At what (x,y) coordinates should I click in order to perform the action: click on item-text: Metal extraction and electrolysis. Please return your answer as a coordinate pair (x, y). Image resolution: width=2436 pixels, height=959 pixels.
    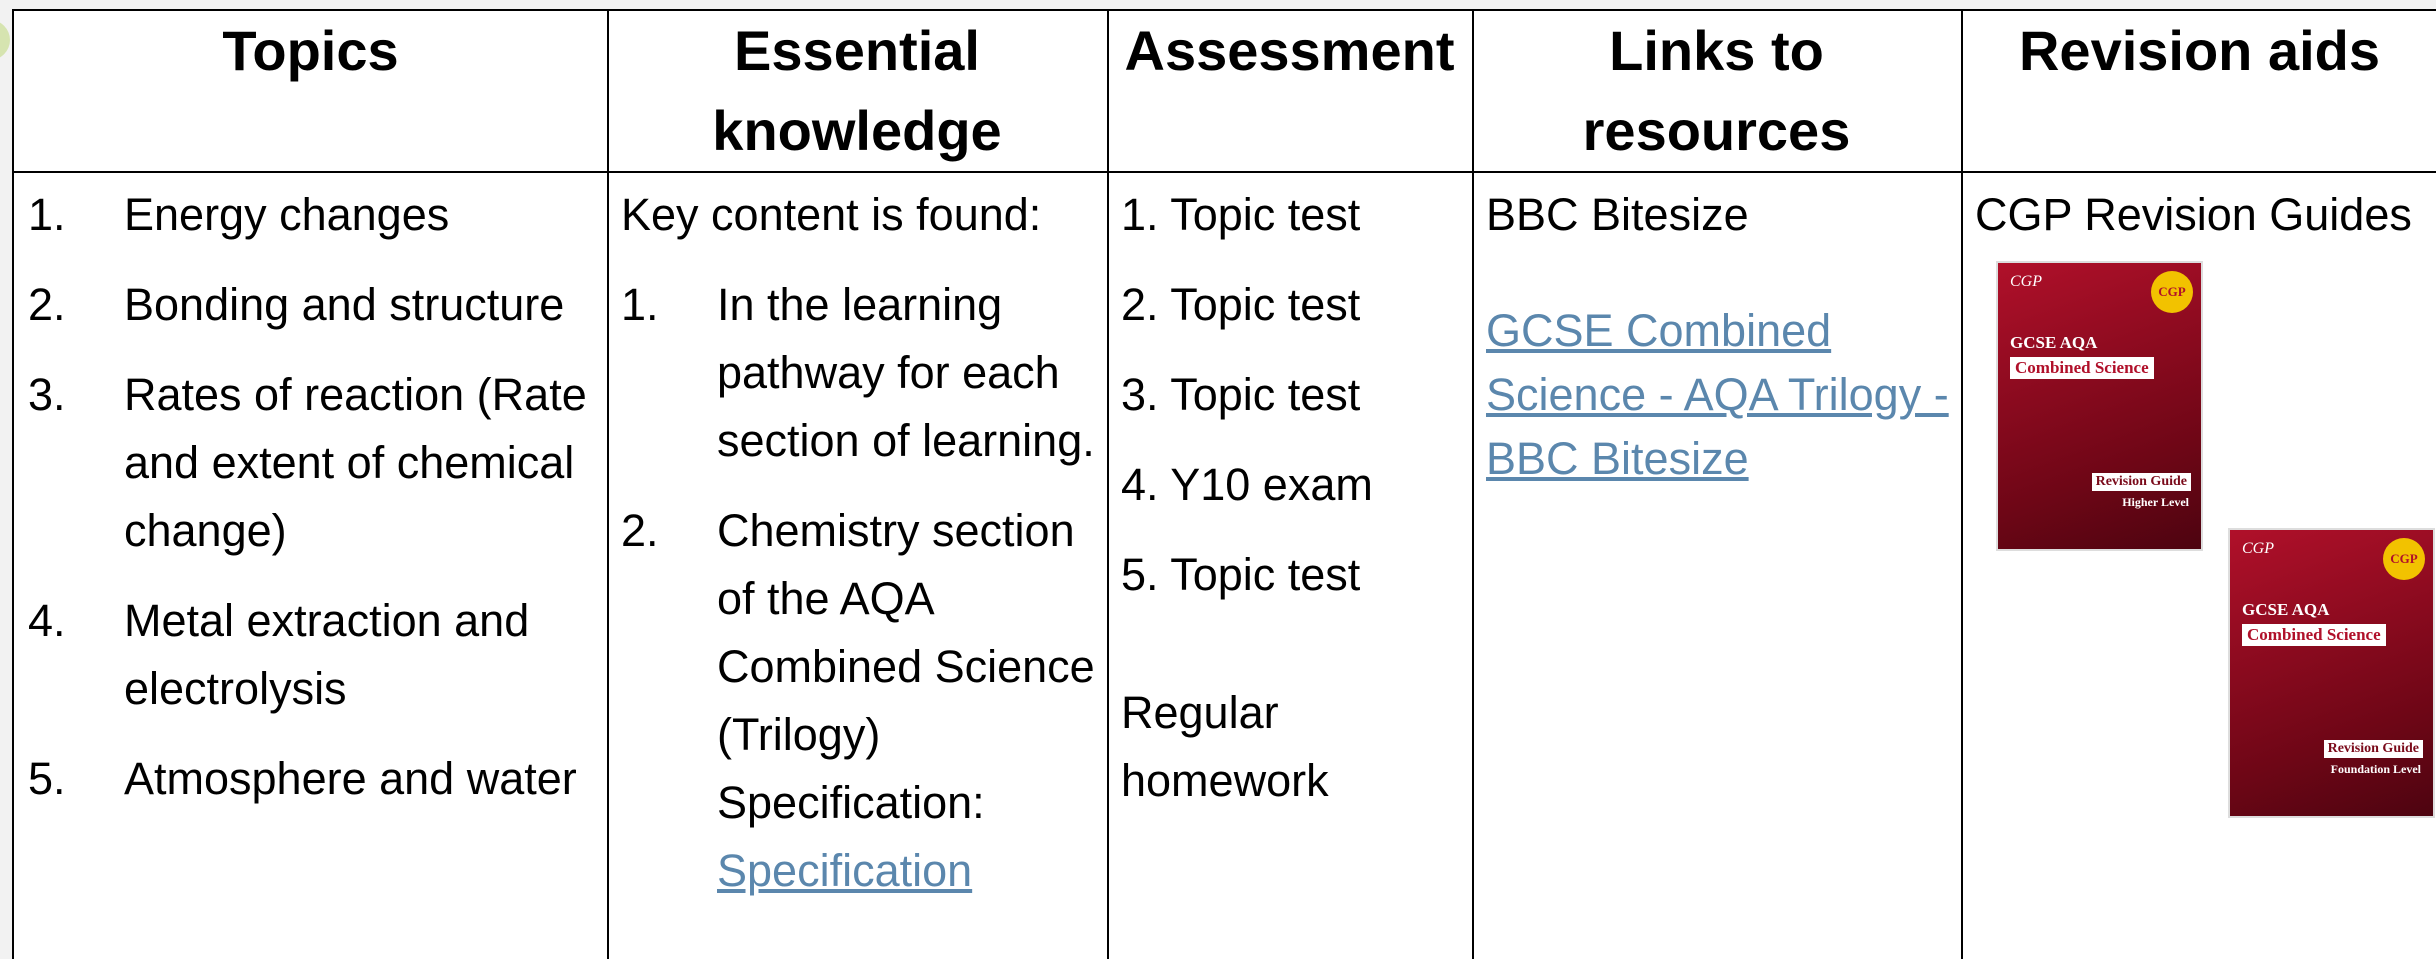
    Looking at the image, I should click on (327, 654).